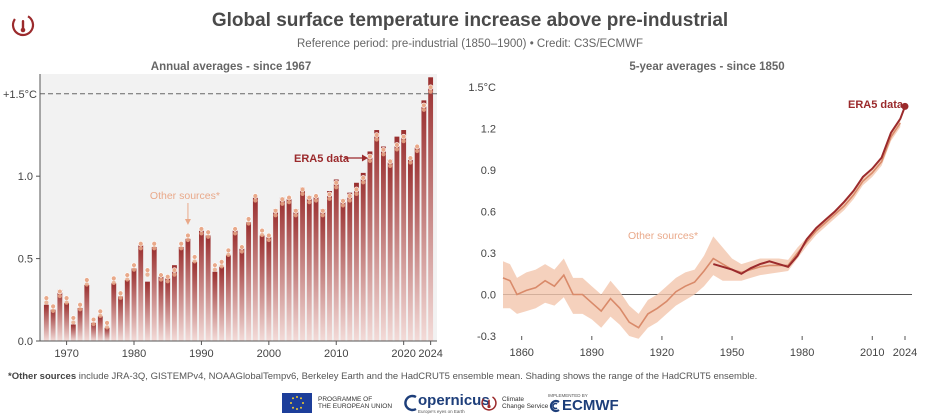 The image size is (940, 417). What do you see at coordinates (732, 353) in the screenshot?
I see `right-x-tick-label: 1950` at bounding box center [732, 353].